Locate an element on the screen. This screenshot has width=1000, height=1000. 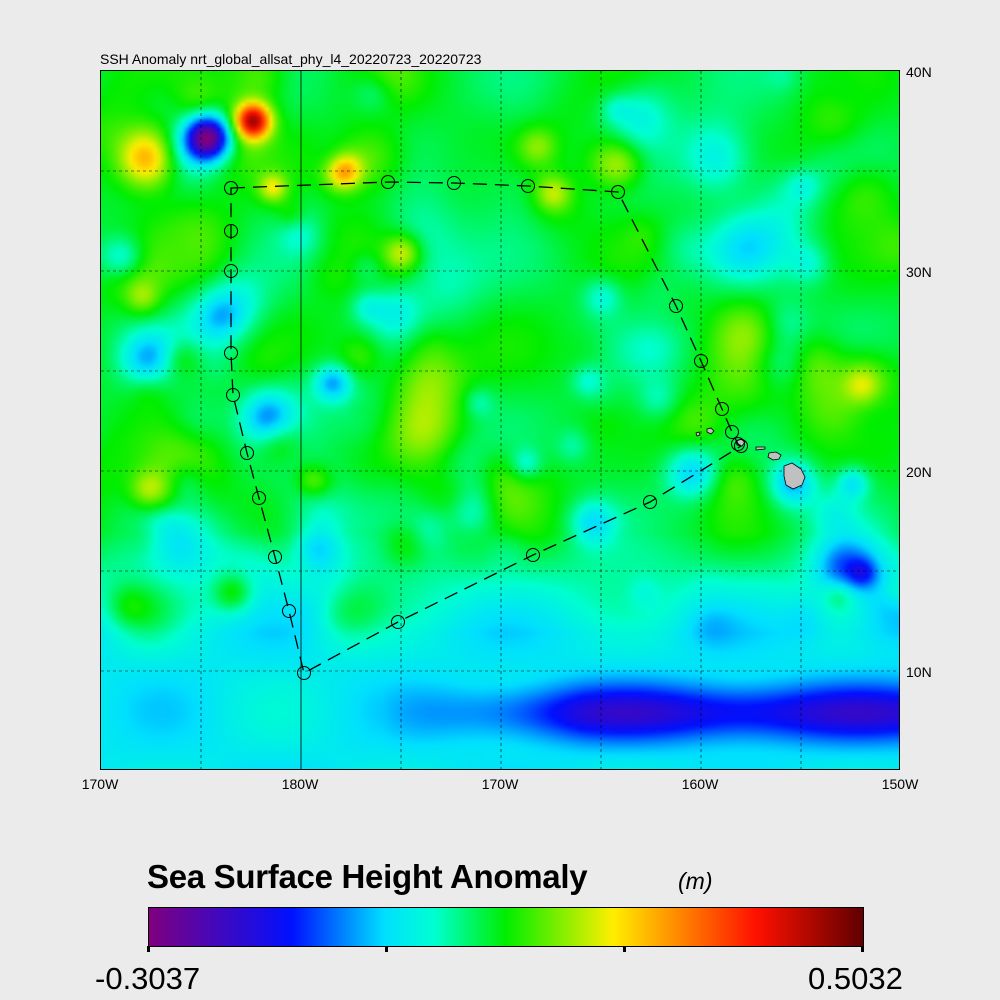
lat-label: 40N is located at coordinates (919, 72).